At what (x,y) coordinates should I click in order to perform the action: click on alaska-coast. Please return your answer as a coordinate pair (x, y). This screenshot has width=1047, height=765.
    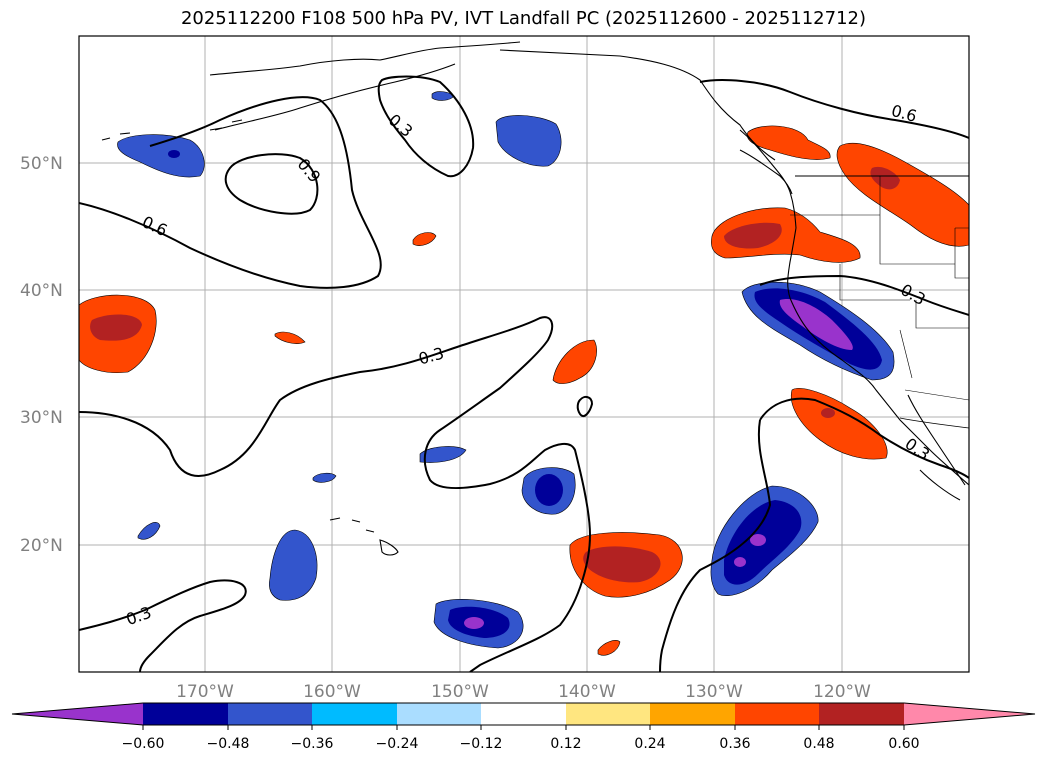
    Looking at the image, I should click on (492, 101).